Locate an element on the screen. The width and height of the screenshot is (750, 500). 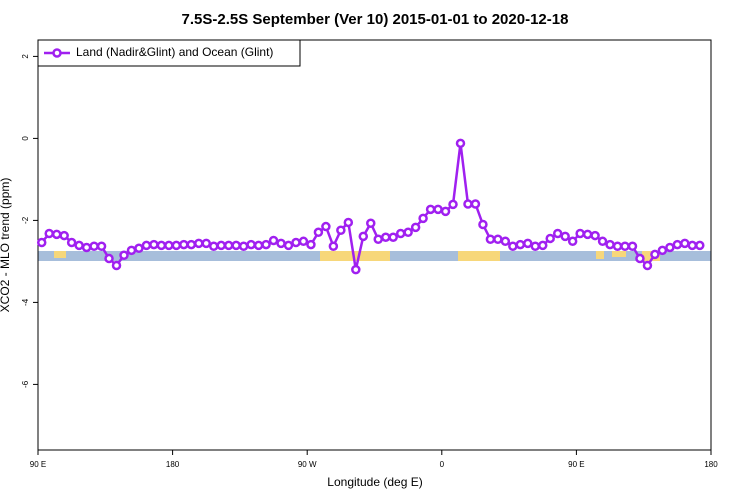
y-axis-label: XCO2 - MLO trend (ppm) is located at coordinates (6, 245).